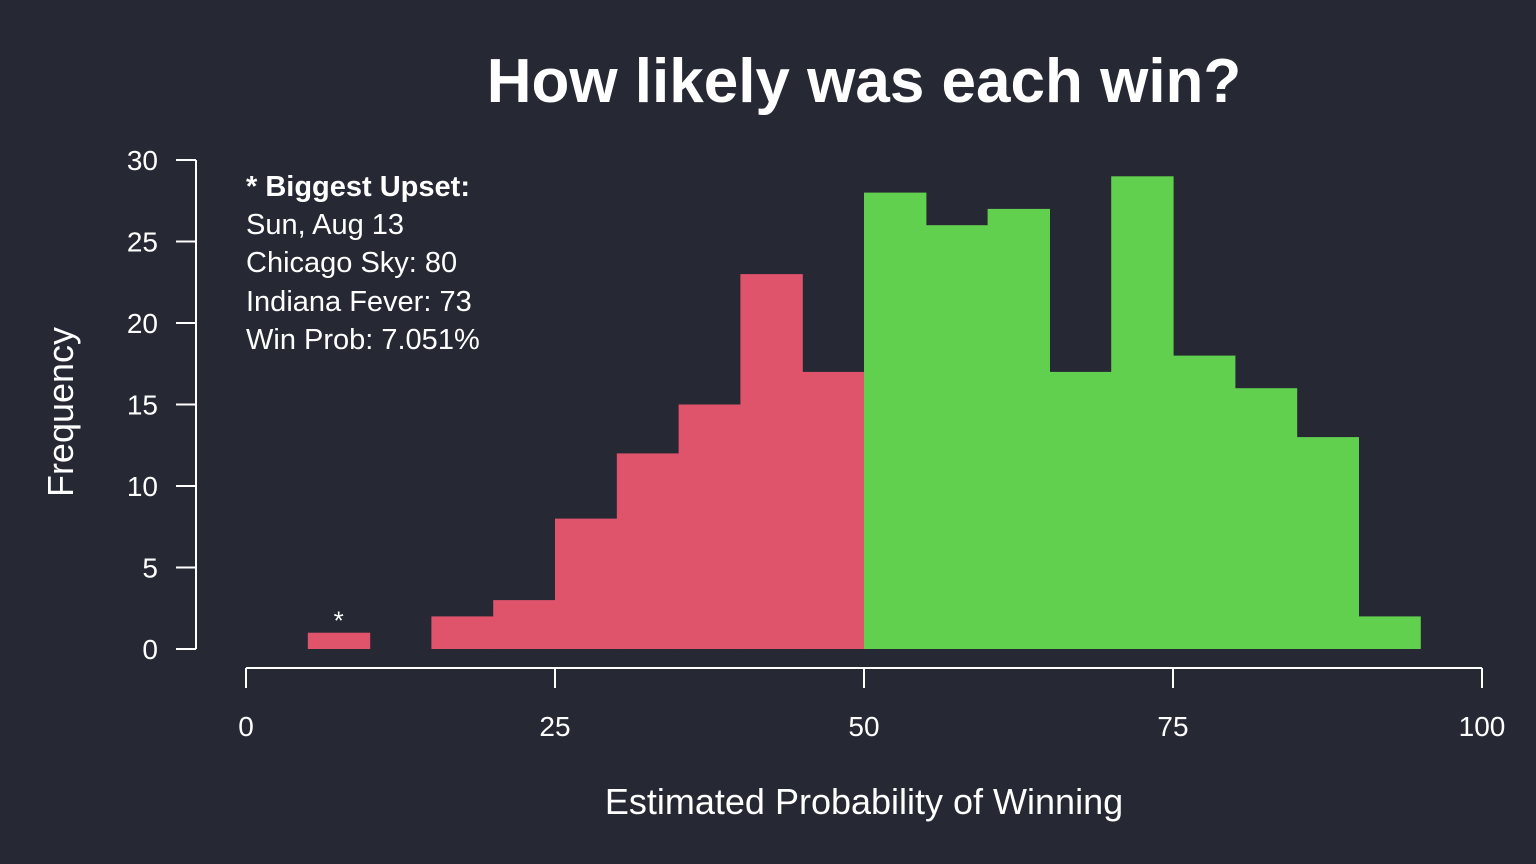 Image resolution: width=1536 pixels, height=864 pixels. Describe the element at coordinates (142, 405) in the screenshot. I see `y-tick-label: 15` at that location.